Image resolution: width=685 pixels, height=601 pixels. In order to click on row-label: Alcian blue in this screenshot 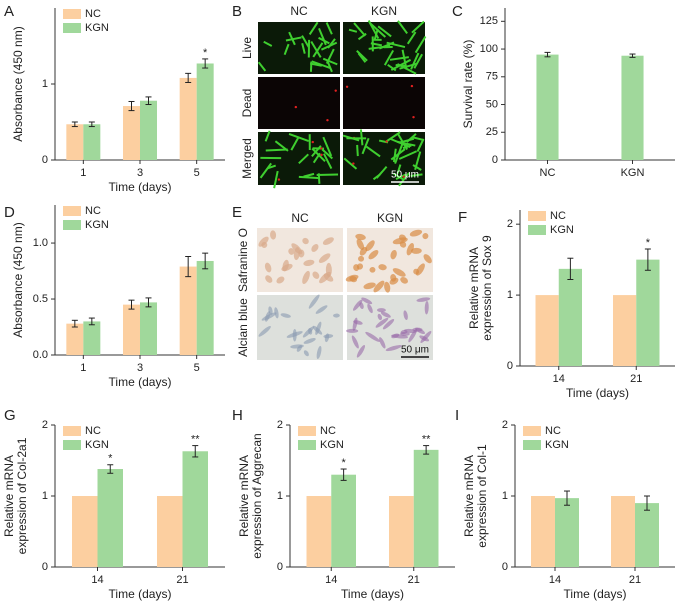, I will do `click(243, 327)`.